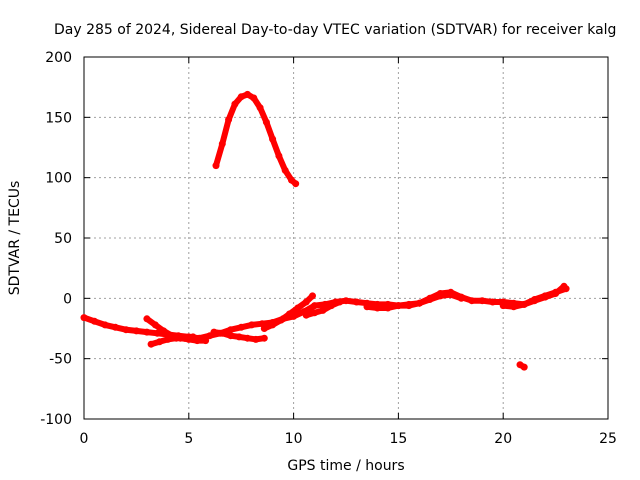 The width and height of the screenshot is (640, 480). What do you see at coordinates (67, 299) in the screenshot?
I see `y-tick-label: 0` at bounding box center [67, 299].